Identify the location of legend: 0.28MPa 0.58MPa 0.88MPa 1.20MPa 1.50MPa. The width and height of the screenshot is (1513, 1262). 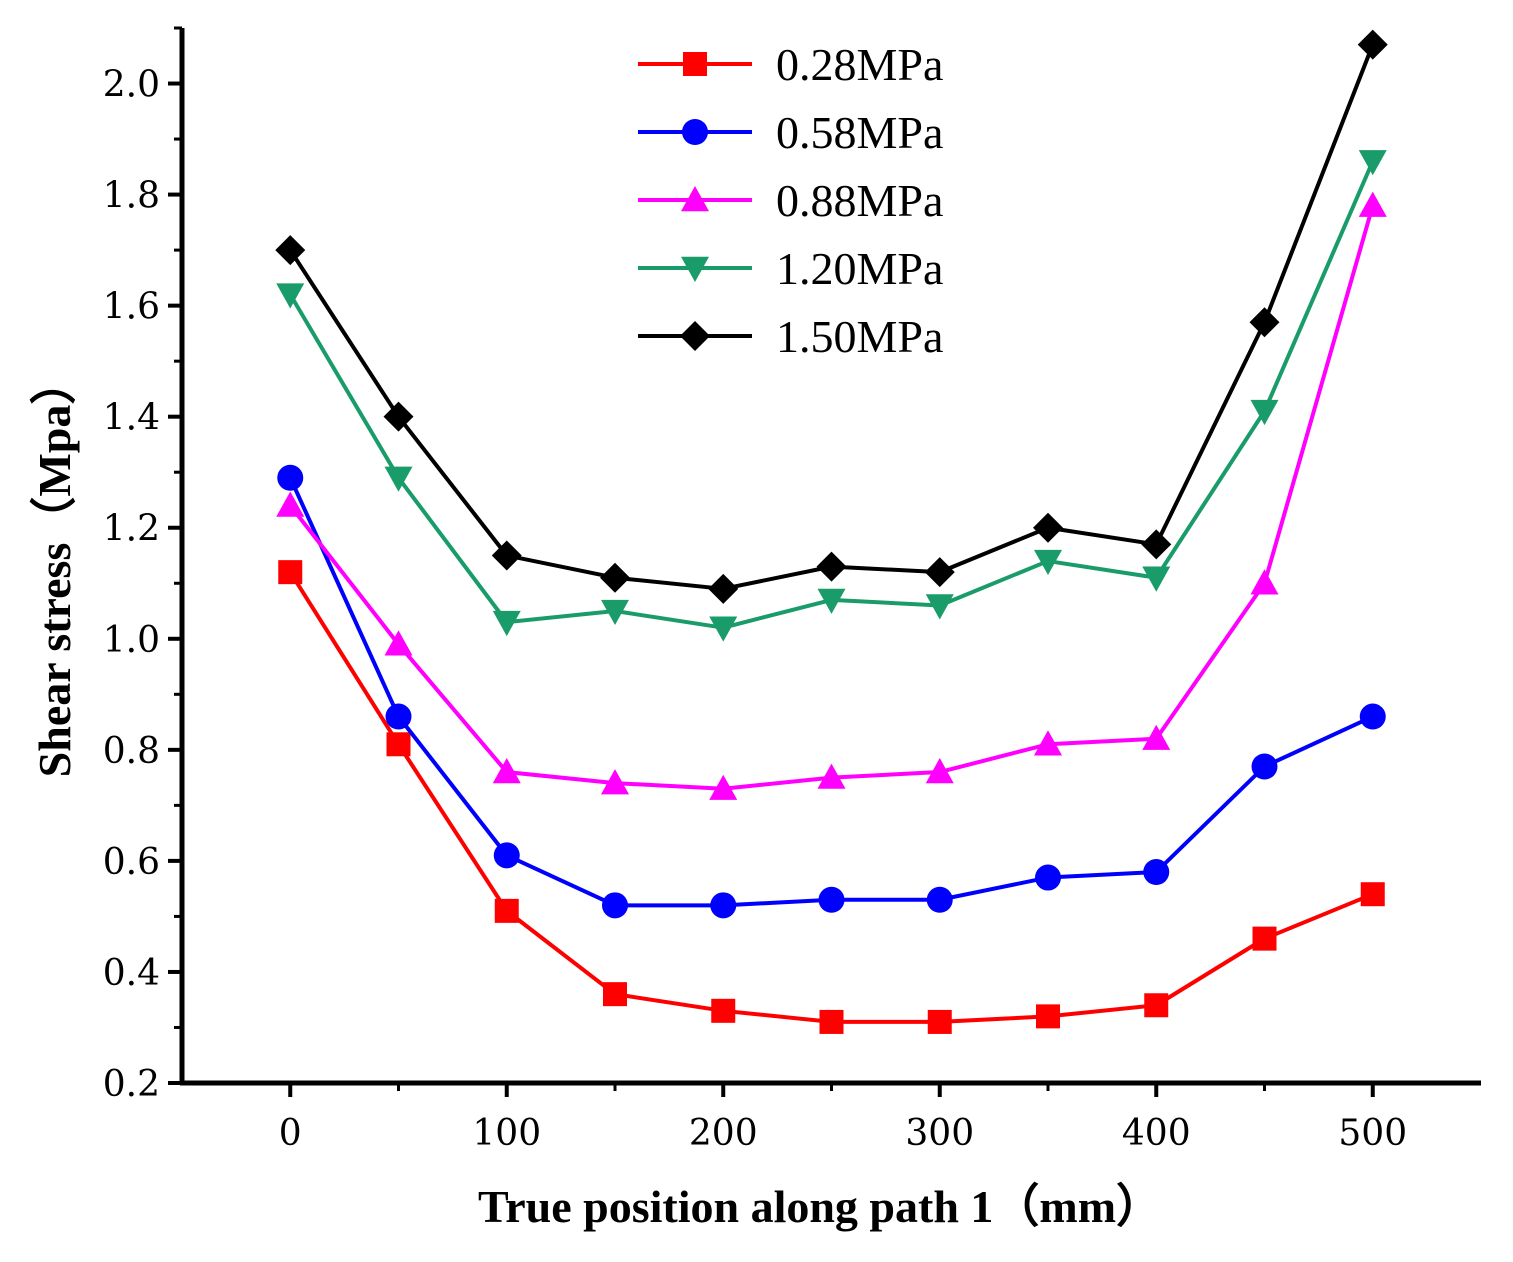
(790, 200).